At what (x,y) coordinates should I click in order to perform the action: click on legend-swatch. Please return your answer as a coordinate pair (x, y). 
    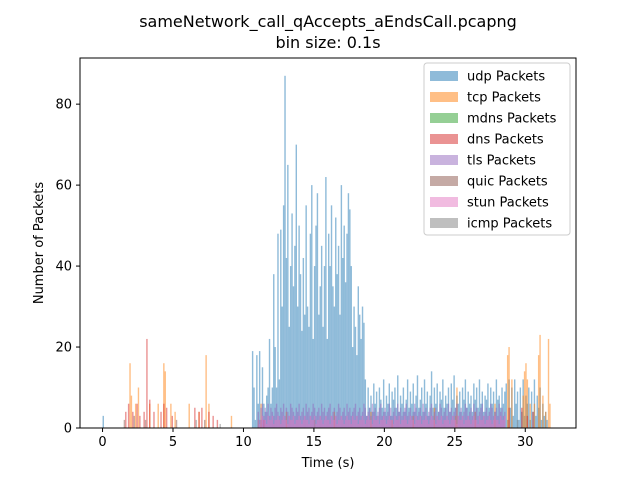
    Looking at the image, I should click on (444, 139).